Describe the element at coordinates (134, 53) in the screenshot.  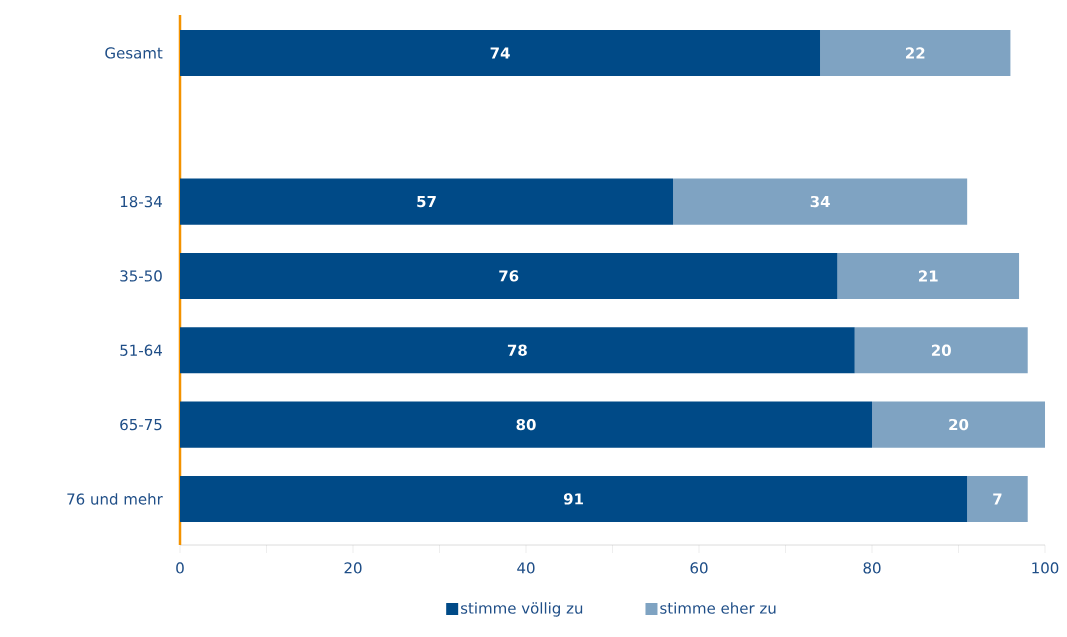
I see `y-tick-label: Gesamt` at that location.